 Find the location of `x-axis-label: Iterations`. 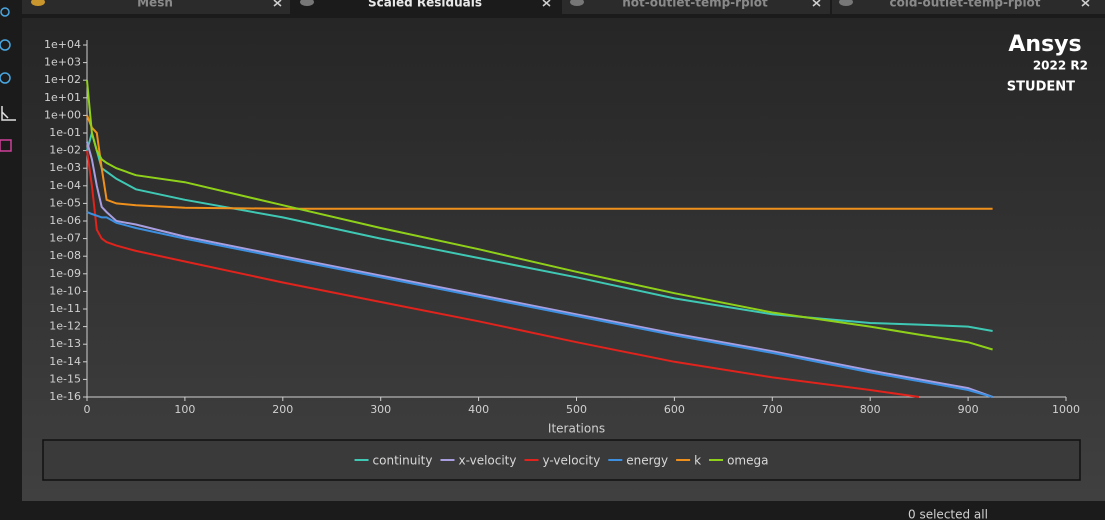

x-axis-label: Iterations is located at coordinates (576, 429).